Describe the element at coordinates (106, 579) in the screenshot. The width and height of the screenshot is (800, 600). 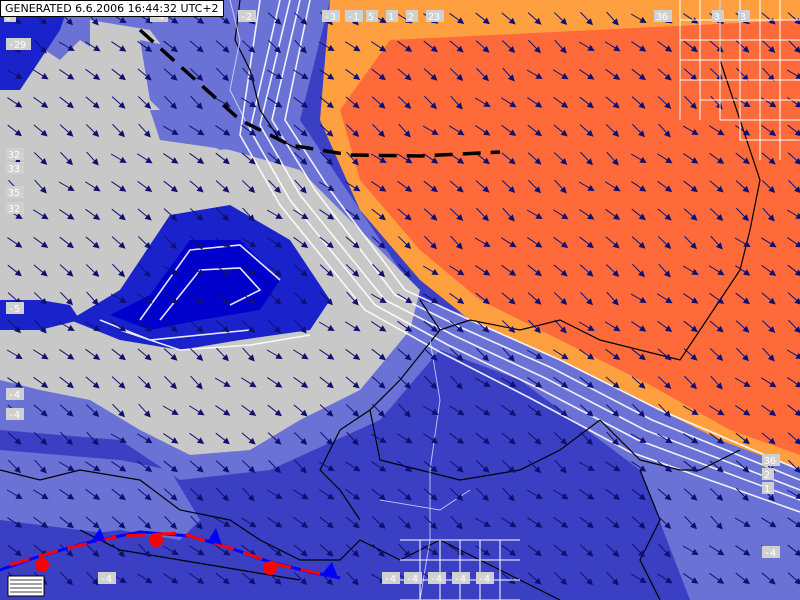
I see `svg-text: -4` at that location.